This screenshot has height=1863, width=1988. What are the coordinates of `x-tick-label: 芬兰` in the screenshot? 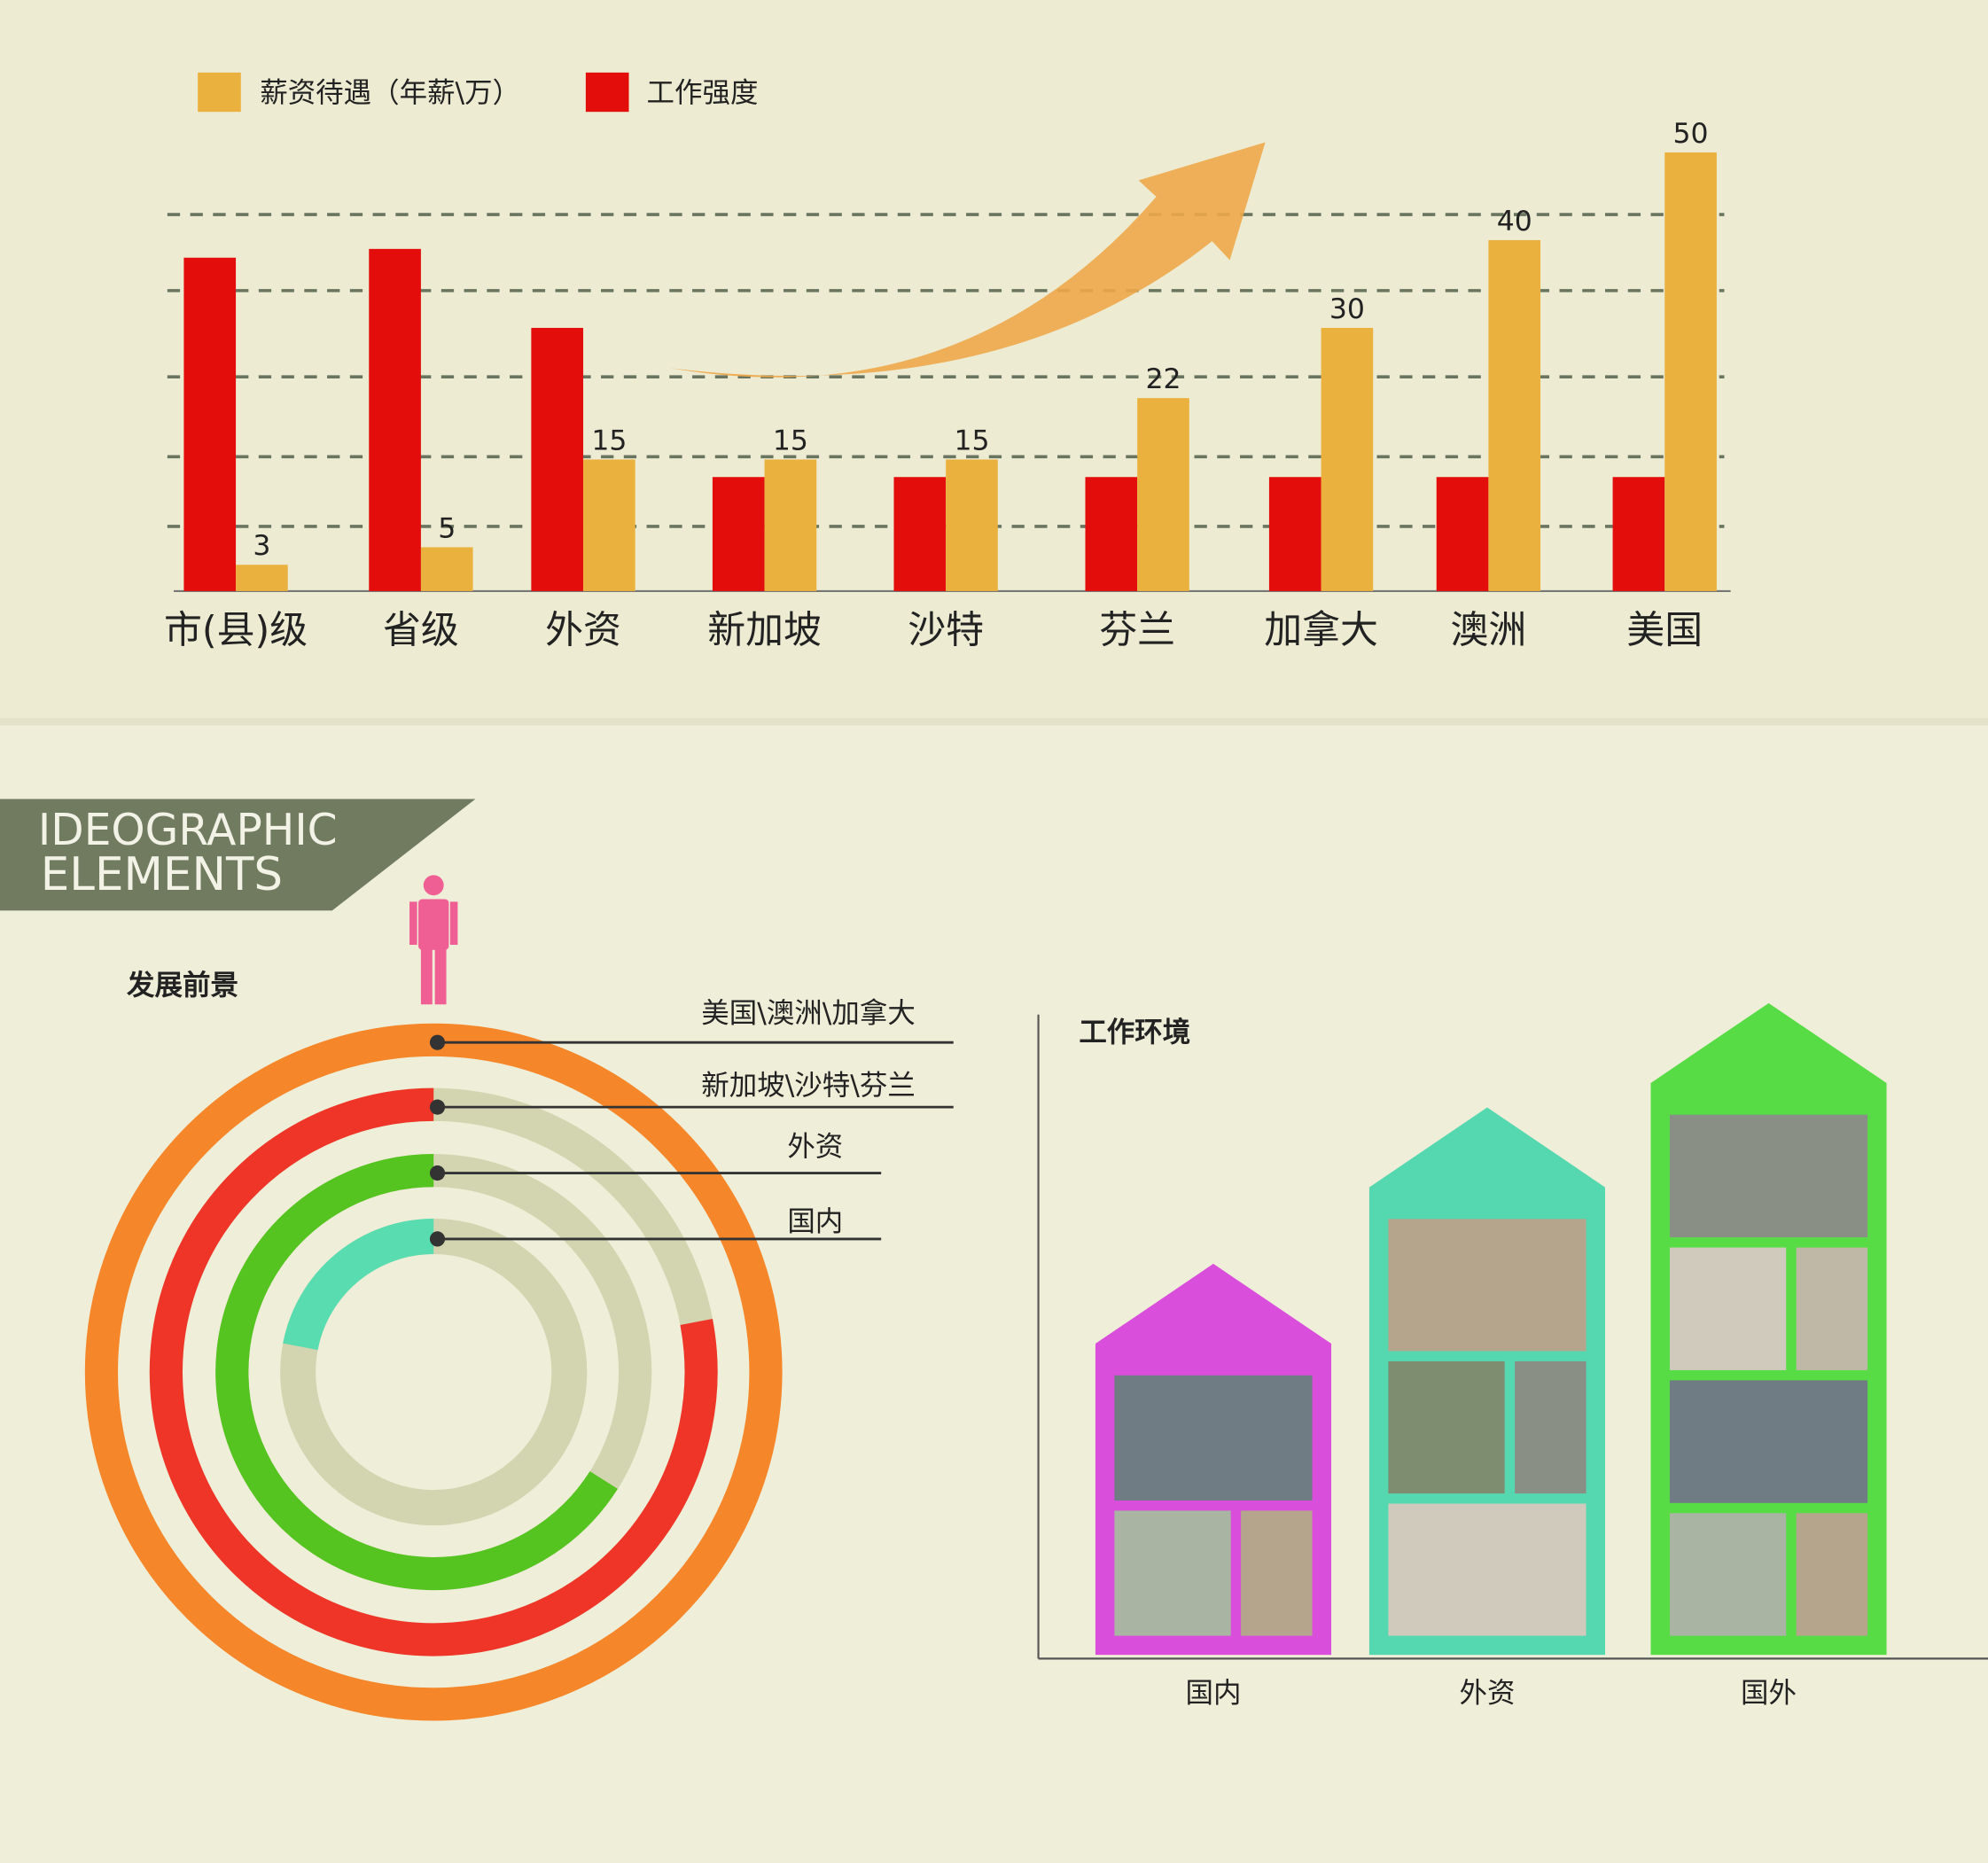 It's located at (1137, 631).